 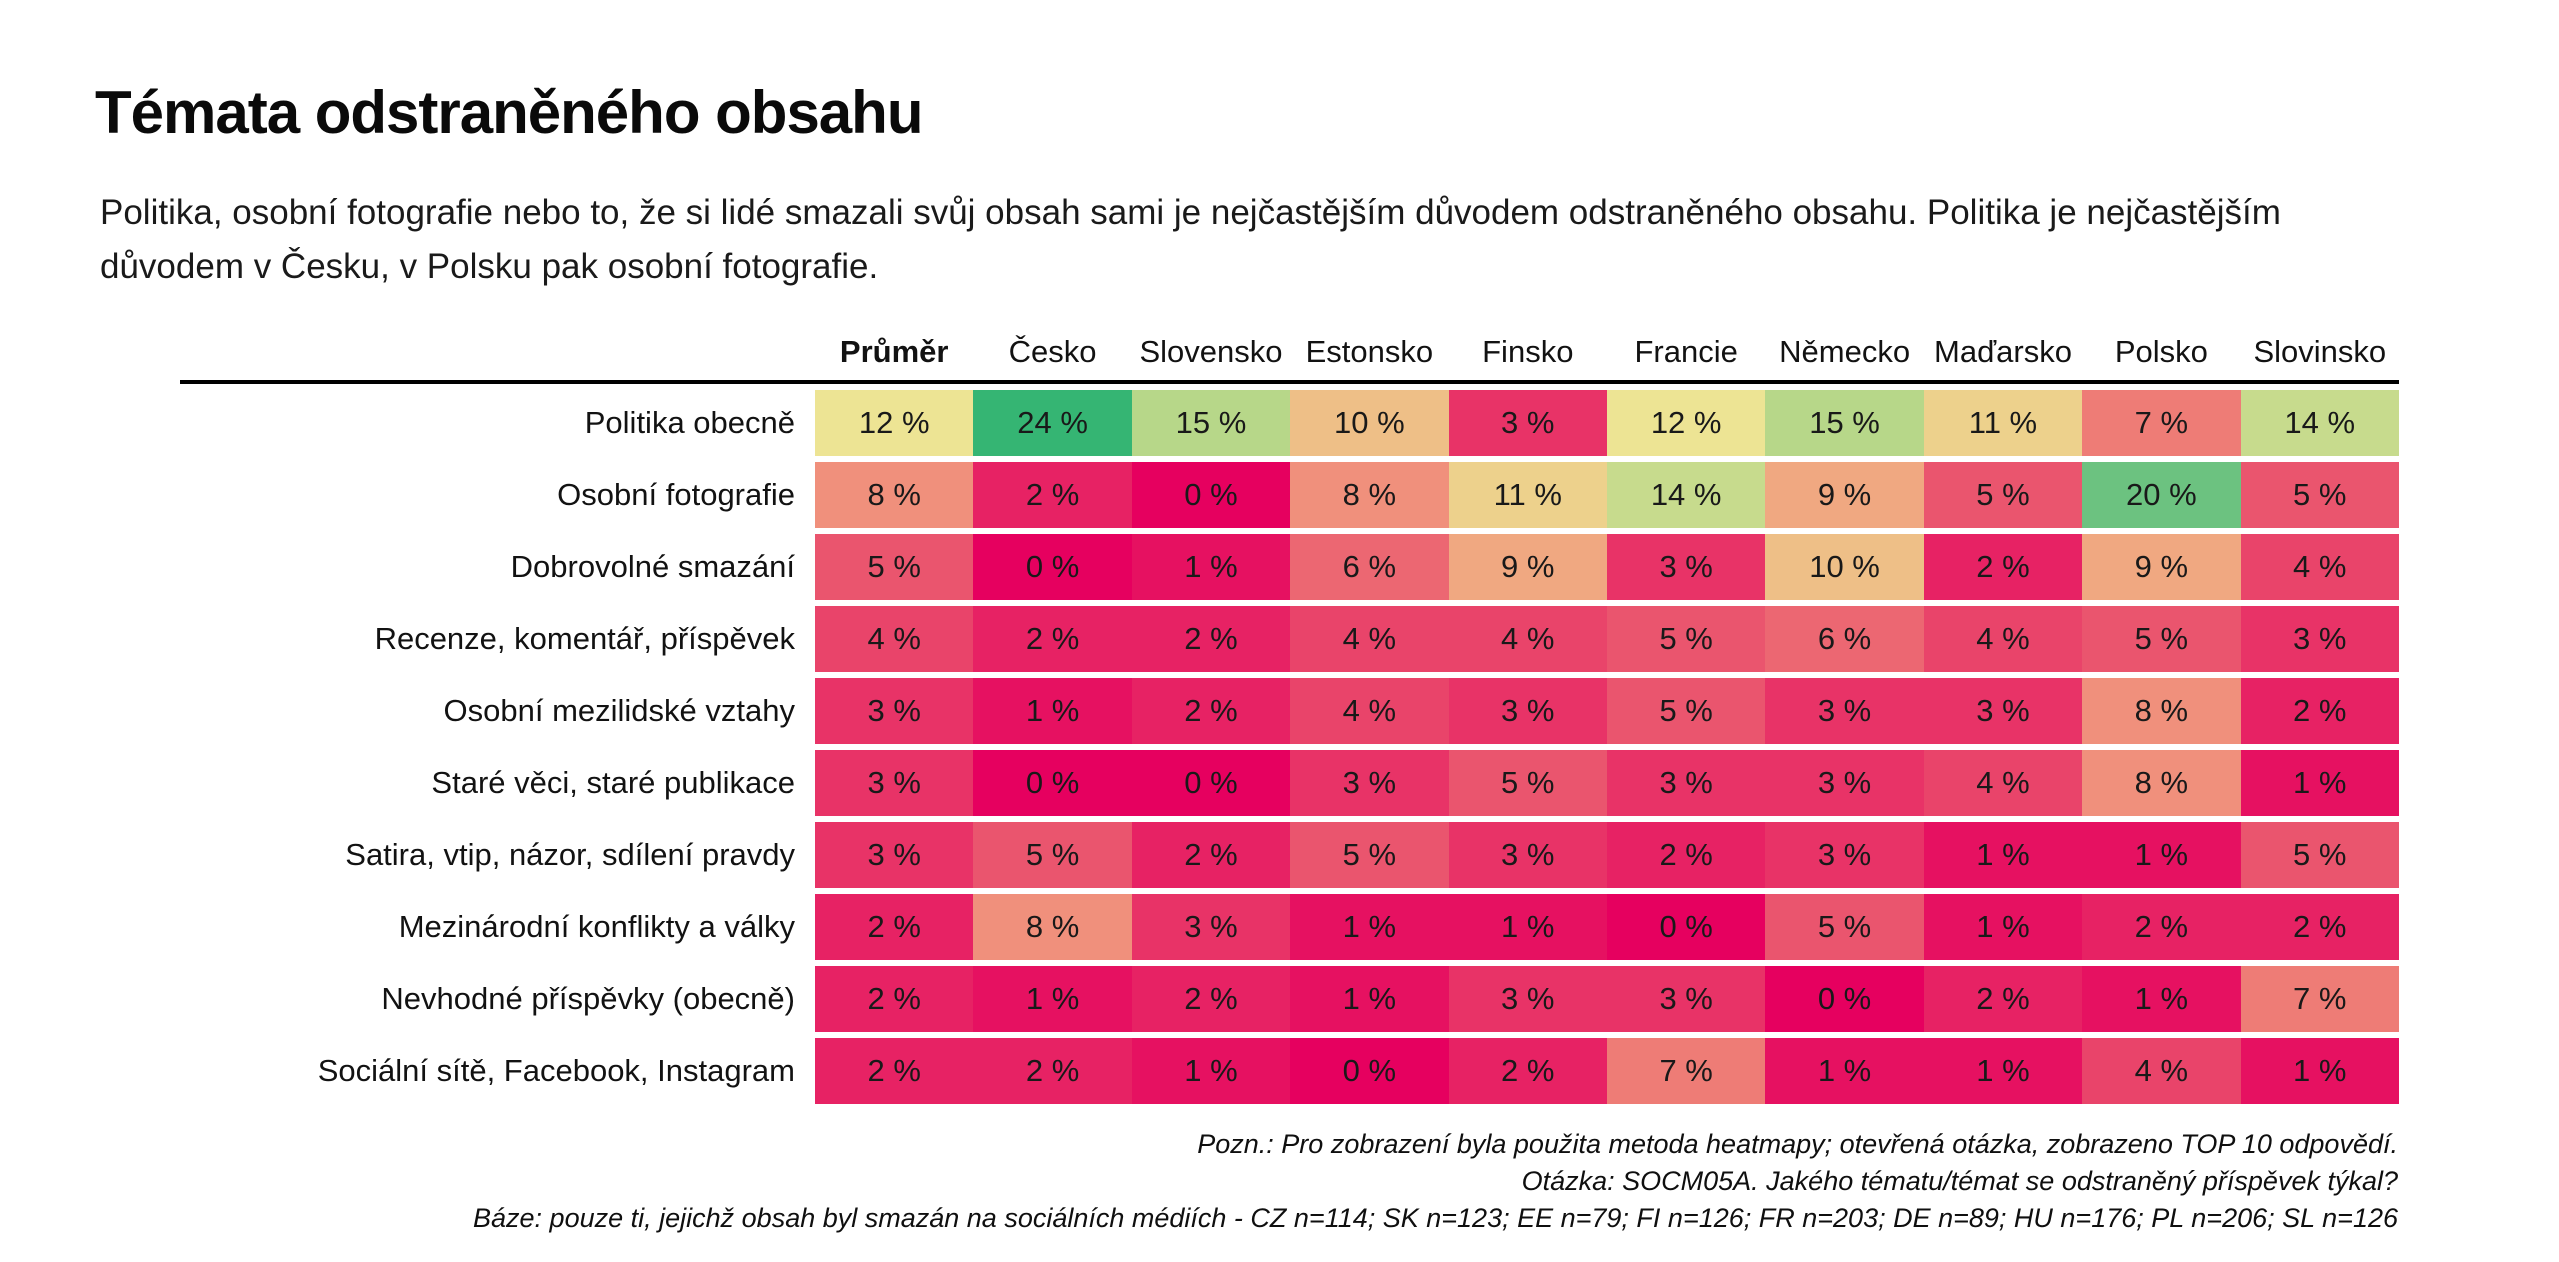 What do you see at coordinates (619, 710) in the screenshot?
I see `row-label: Osobní mezilidské vztahy` at bounding box center [619, 710].